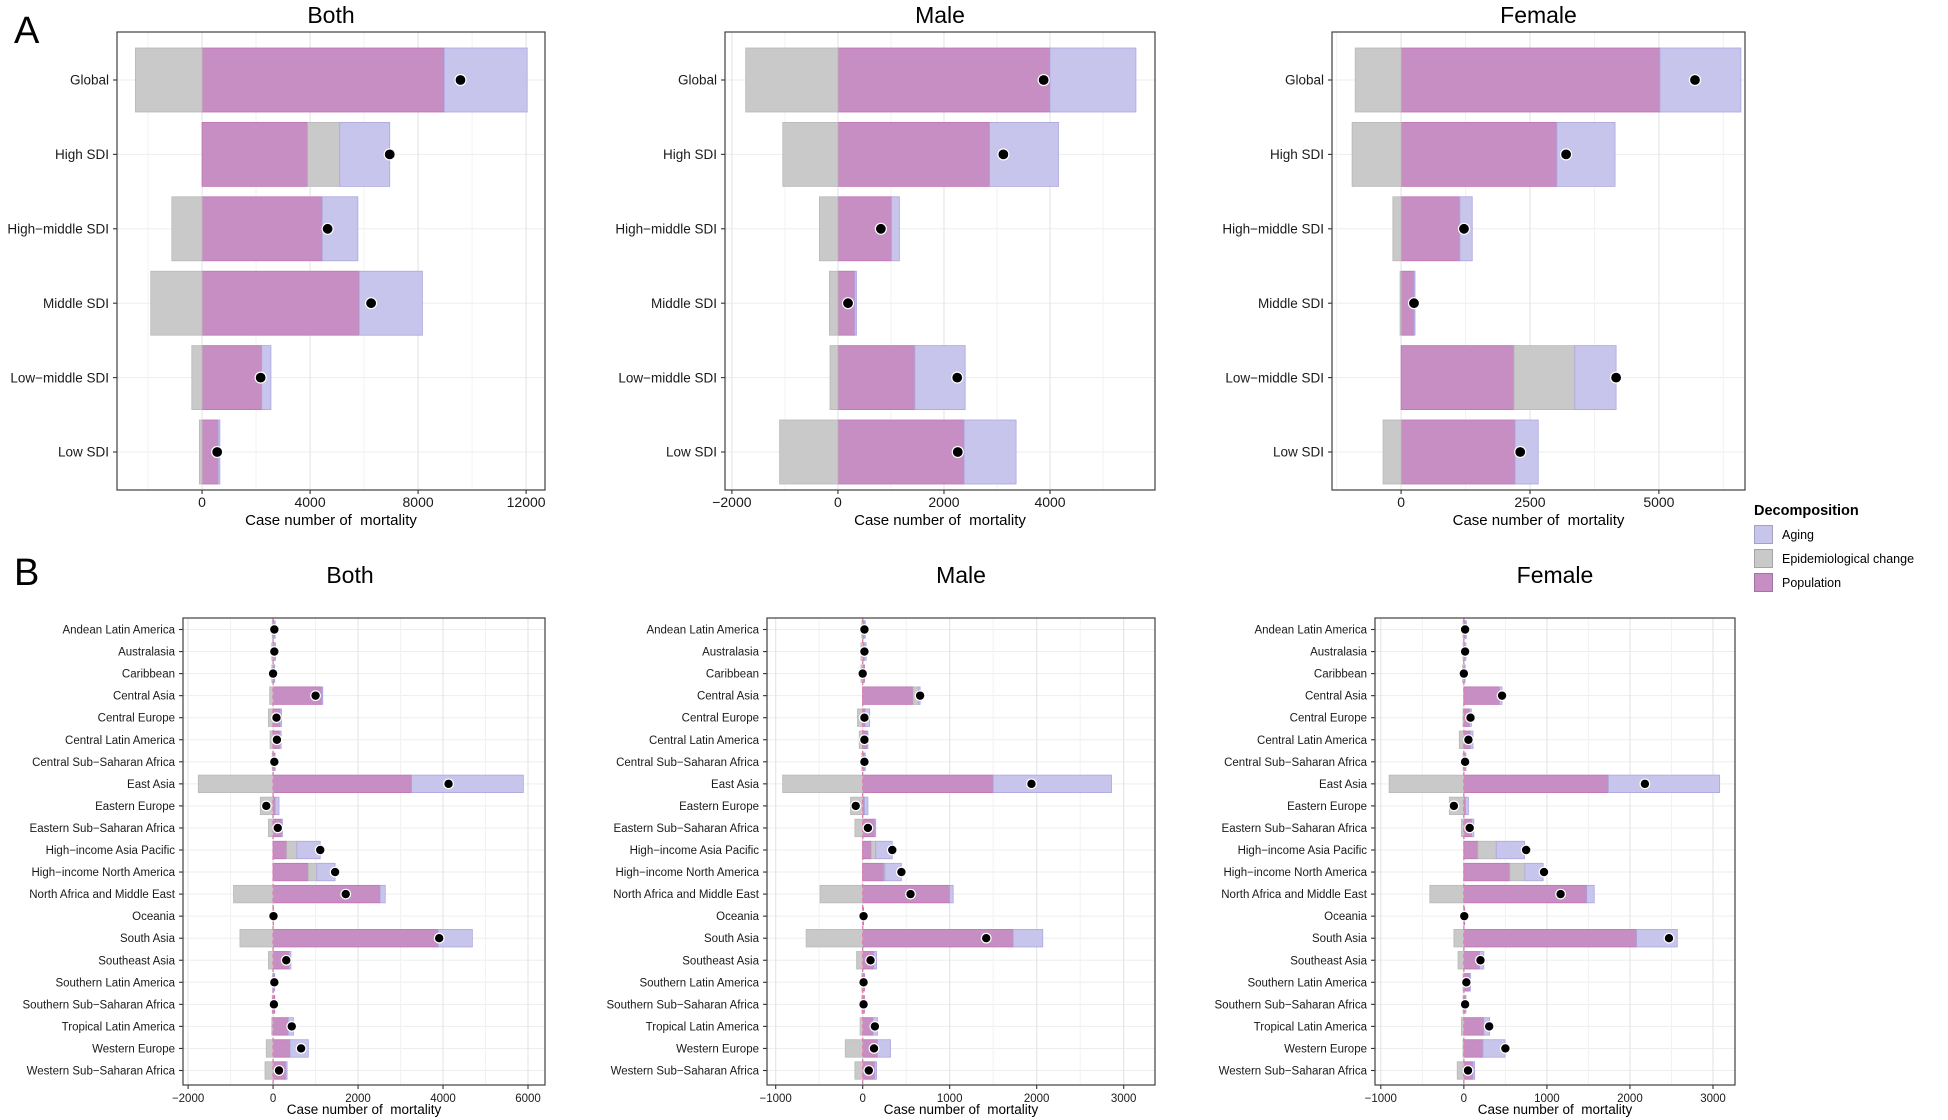 The height and width of the screenshot is (1120, 1948). I want to click on legend-title: Decomposition, so click(1806, 511).